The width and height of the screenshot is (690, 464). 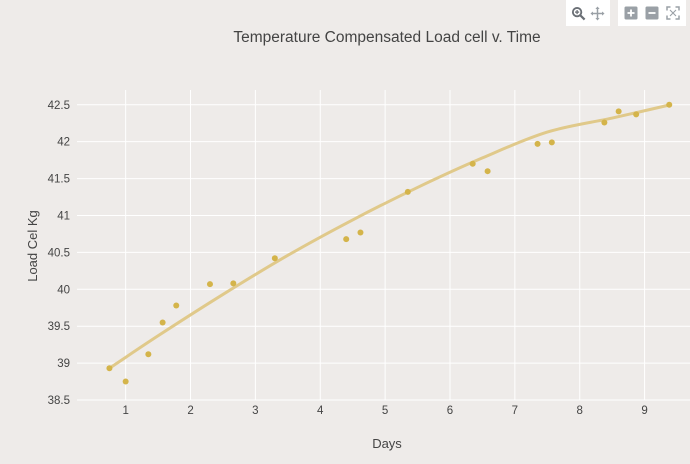 What do you see at coordinates (579, 13) in the screenshot?
I see `zoom-icon` at bounding box center [579, 13].